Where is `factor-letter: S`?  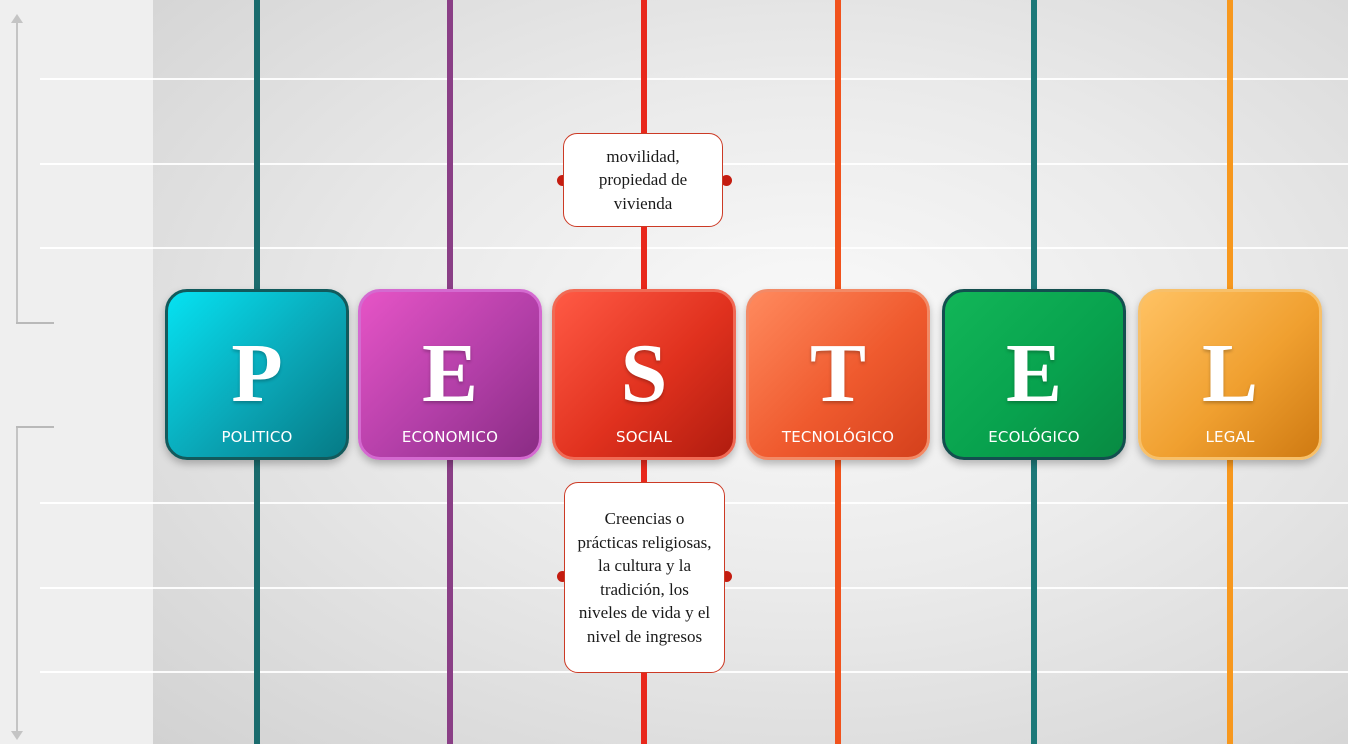
factor-letter: S is located at coordinates (644, 373).